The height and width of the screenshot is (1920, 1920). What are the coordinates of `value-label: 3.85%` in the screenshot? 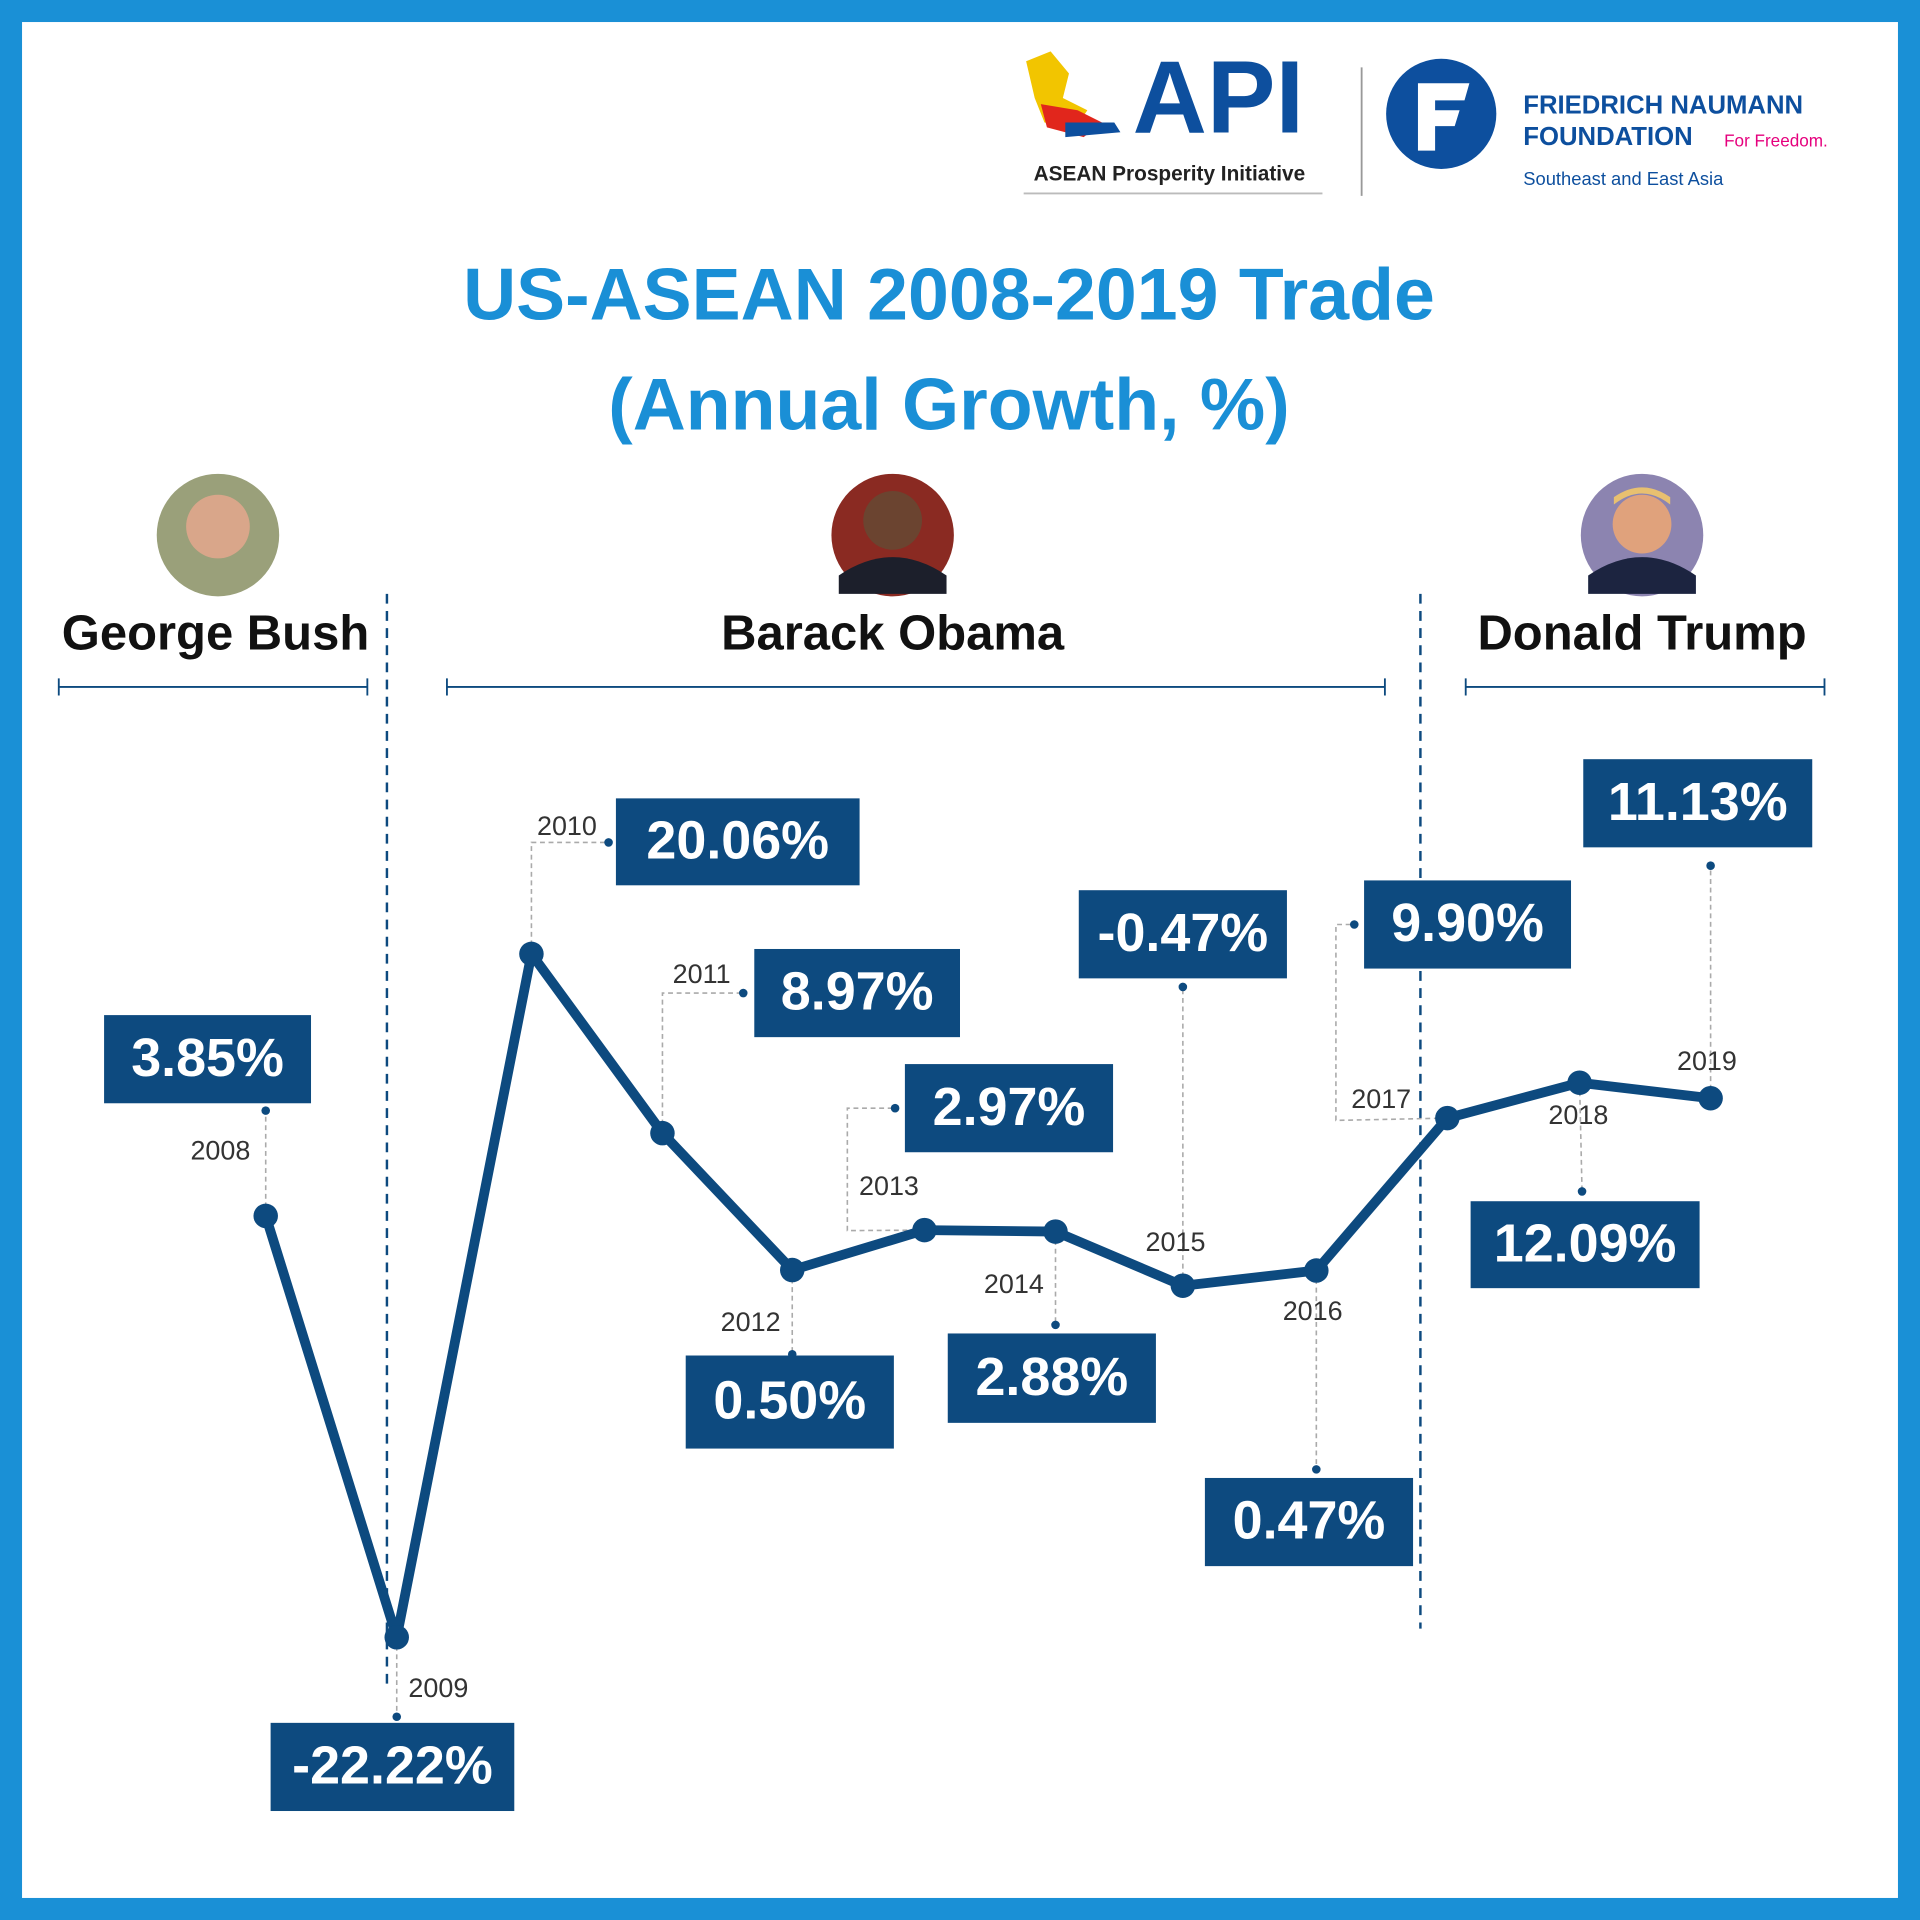 It's located at (207, 1058).